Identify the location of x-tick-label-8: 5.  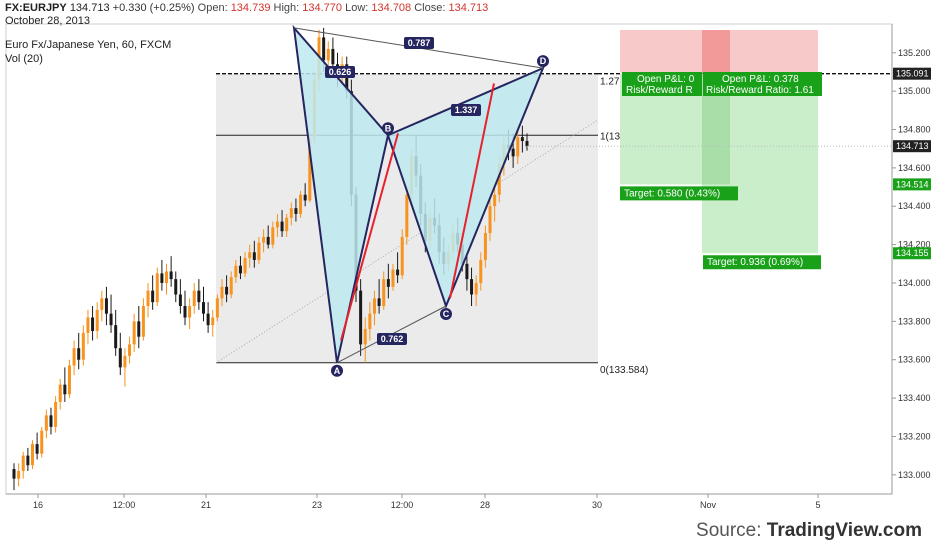
(817, 505).